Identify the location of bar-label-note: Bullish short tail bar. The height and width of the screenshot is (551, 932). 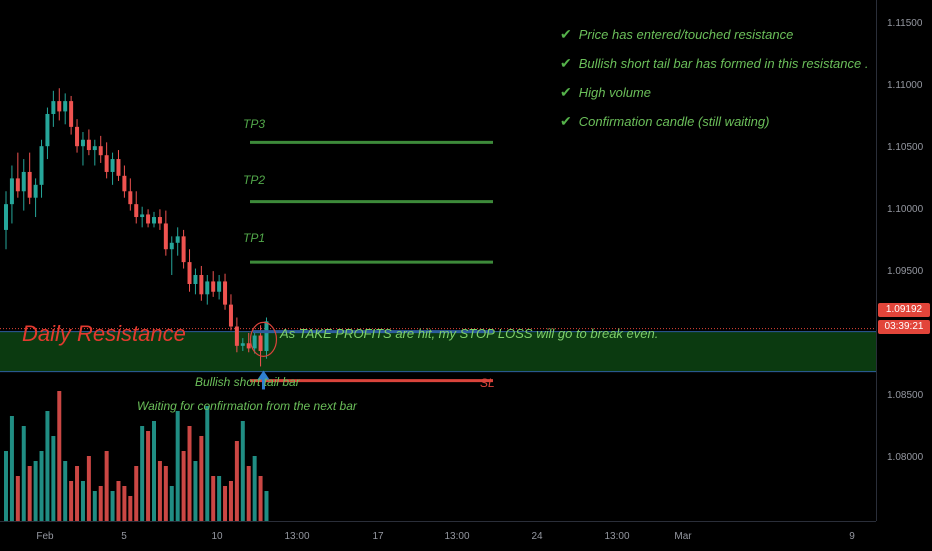
(247, 382).